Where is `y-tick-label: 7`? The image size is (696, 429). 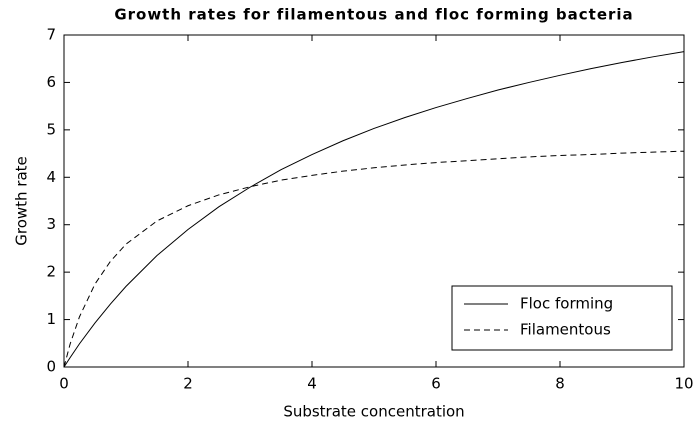
y-tick-label: 7 is located at coordinates (51, 35).